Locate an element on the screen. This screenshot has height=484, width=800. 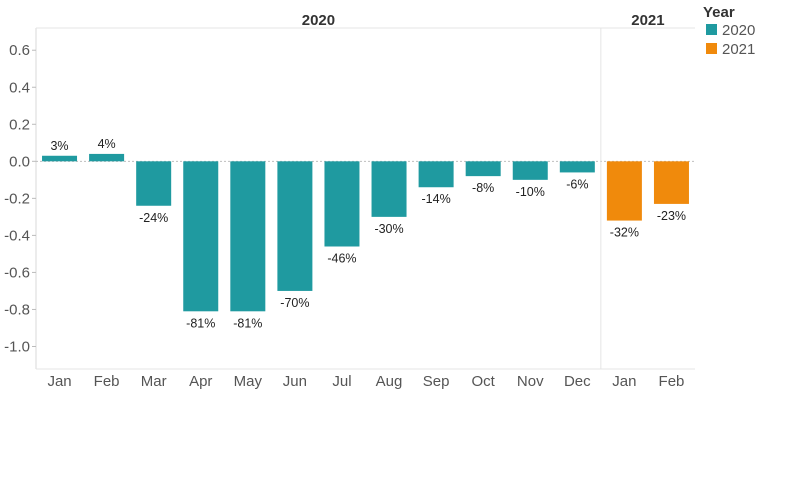
legend: Year 2020 2021 is located at coordinates (729, 31).